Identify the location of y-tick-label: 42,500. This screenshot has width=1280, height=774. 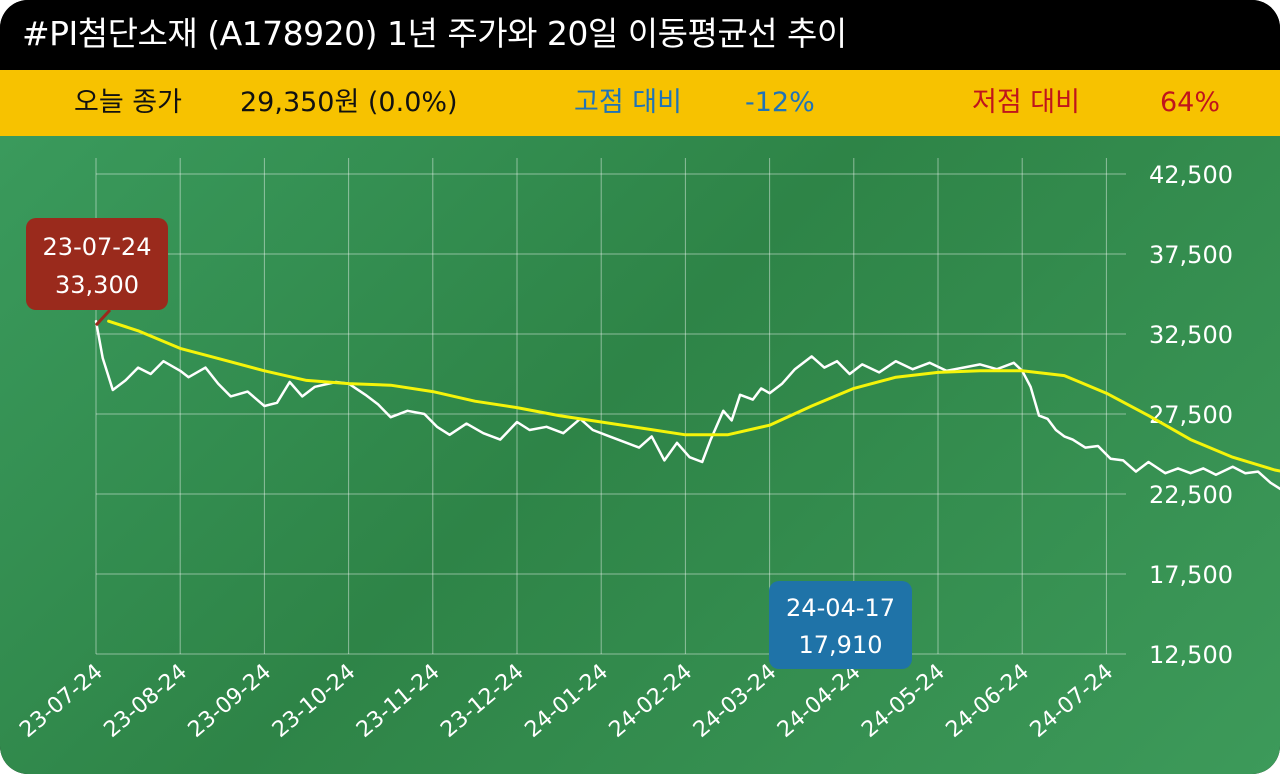
(1191, 175).